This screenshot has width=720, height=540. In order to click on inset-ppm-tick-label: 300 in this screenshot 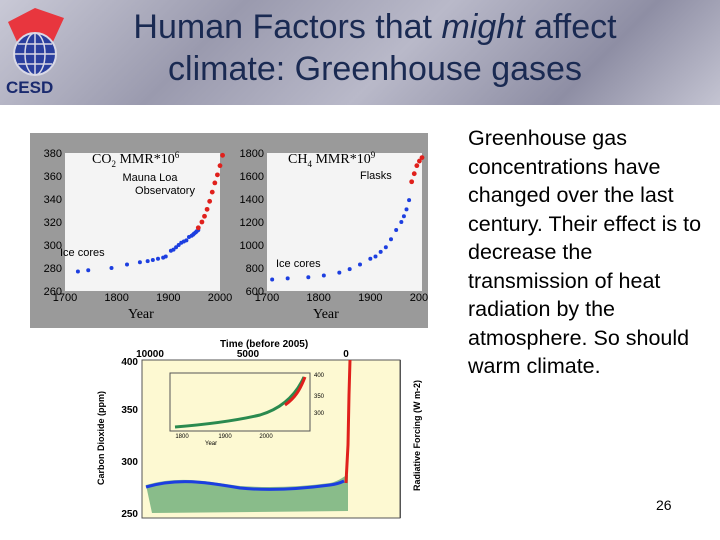, I will do `click(319, 414)`.